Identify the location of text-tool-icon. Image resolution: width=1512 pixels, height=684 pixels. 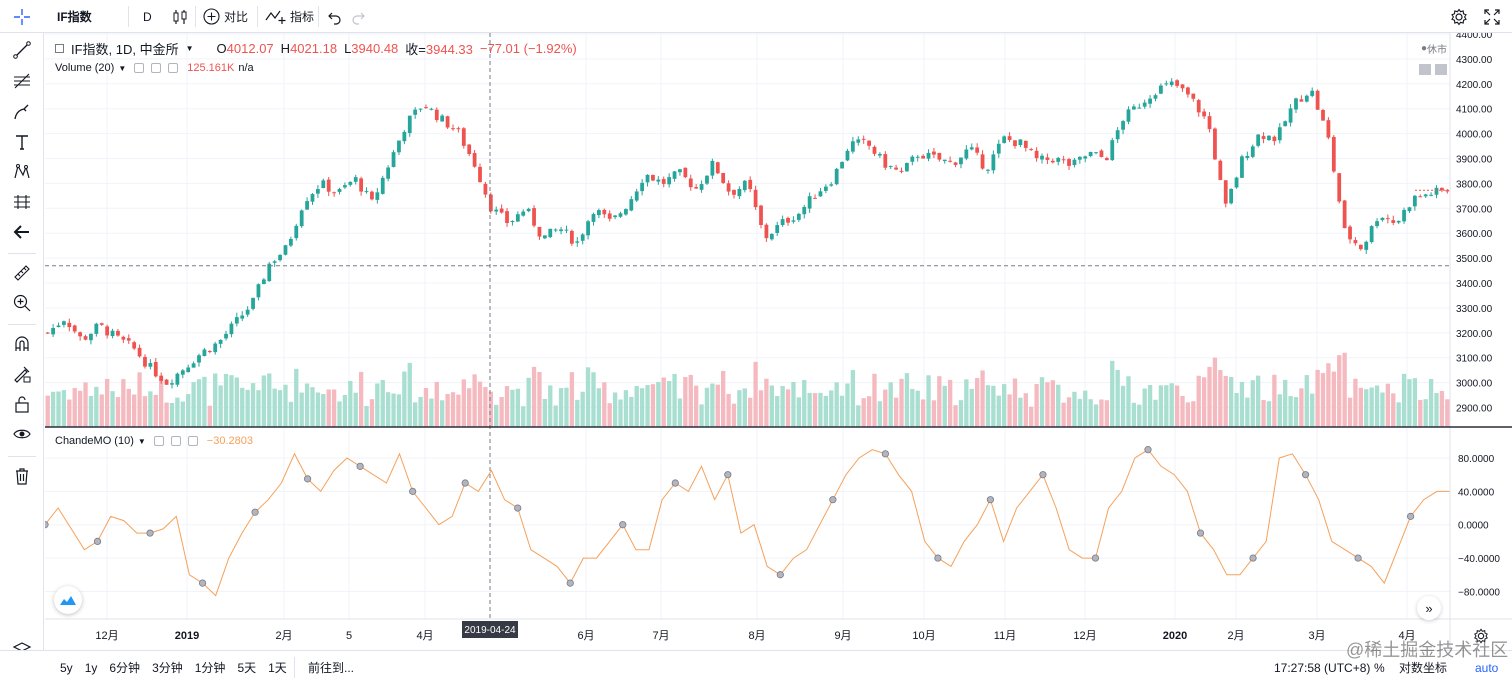
(22, 142).